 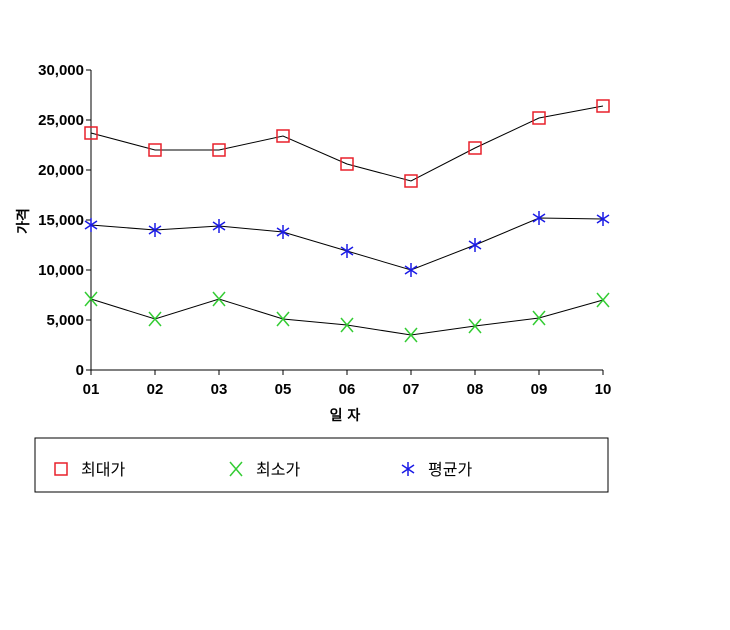 I want to click on legend-box, so click(x=321, y=465).